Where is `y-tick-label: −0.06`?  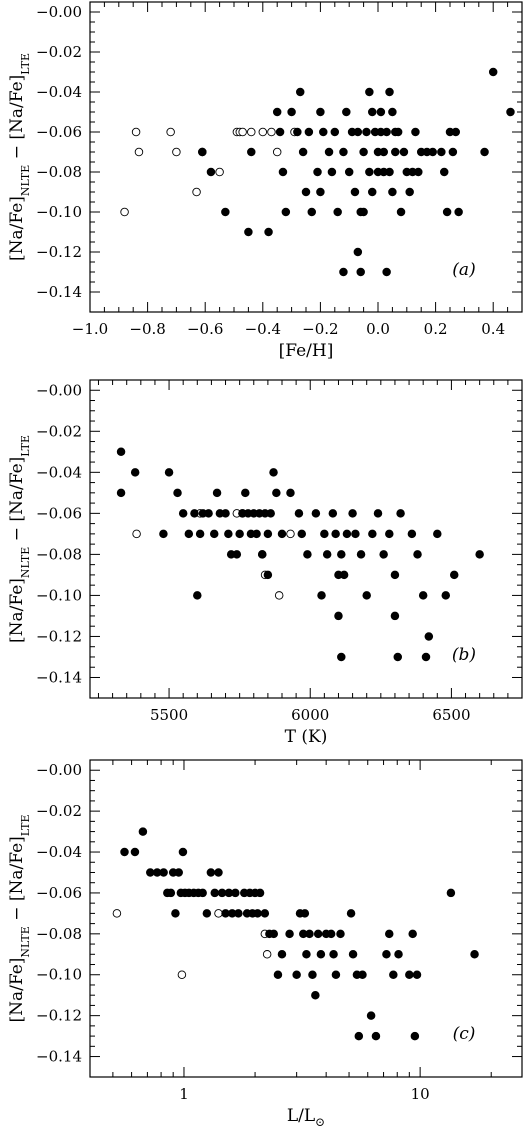
y-tick-label: −0.06 is located at coordinates (59, 893).